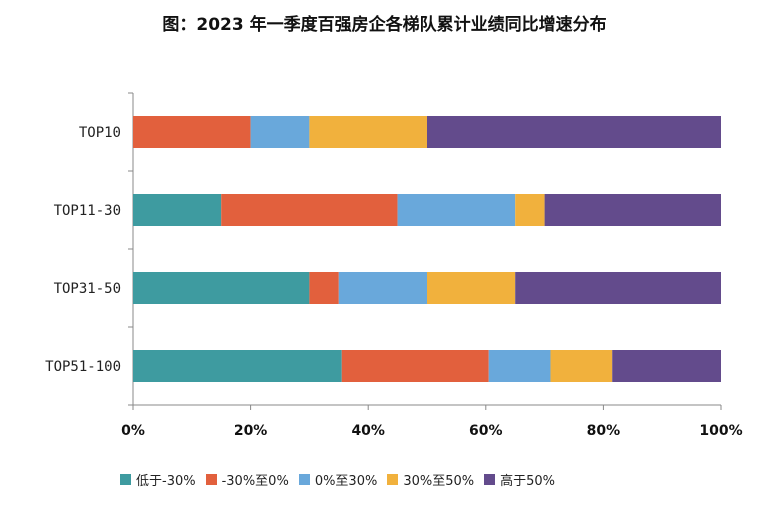  What do you see at coordinates (83, 367) in the screenshot?
I see `y-tick-label: TOP51-100` at bounding box center [83, 367].